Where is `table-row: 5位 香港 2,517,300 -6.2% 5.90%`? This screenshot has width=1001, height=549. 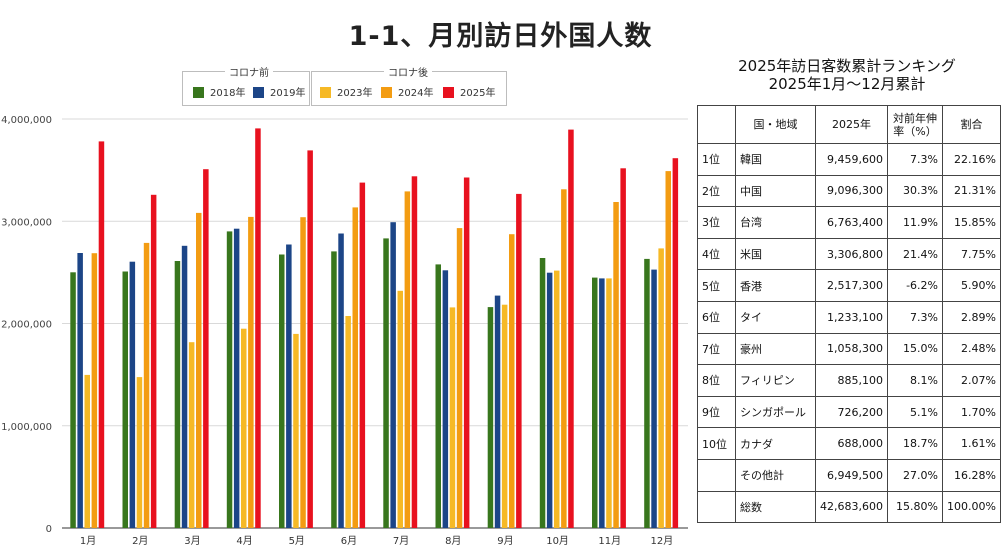
table-row: 5位 香港 2,517,300 -6.2% 5.90% is located at coordinates (849, 285).